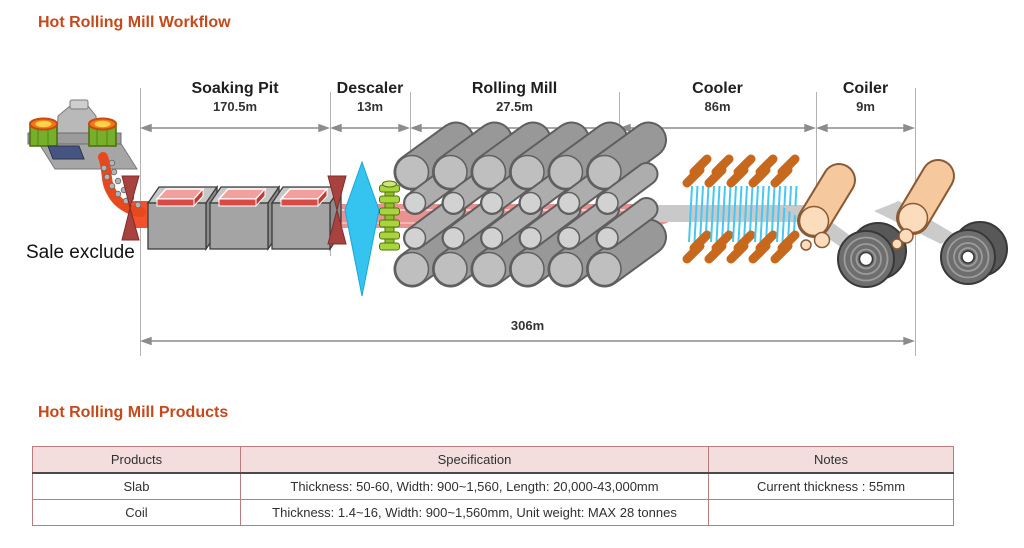 This screenshot has height=548, width=1024. What do you see at coordinates (370, 107) in the screenshot?
I see `section-length: 13m` at bounding box center [370, 107].